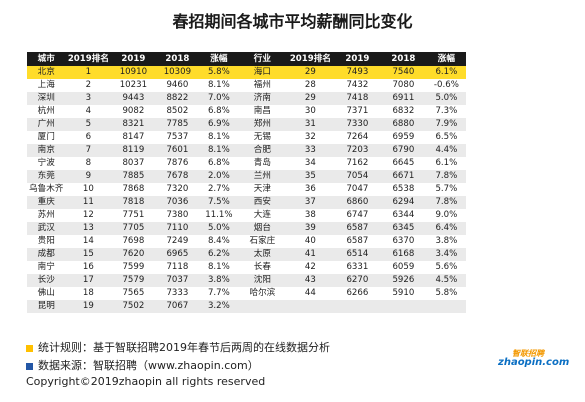 This screenshot has height=402, width=585. What do you see at coordinates (403, 293) in the screenshot?
I see `table-cell: 5910` at bounding box center [403, 293].